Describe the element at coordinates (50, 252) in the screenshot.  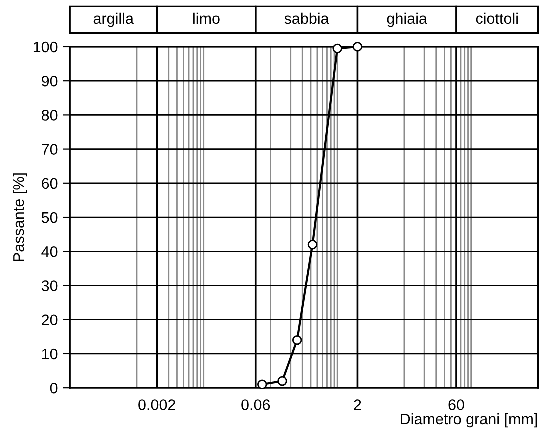
I see `y-tick-label: 40` at that location.